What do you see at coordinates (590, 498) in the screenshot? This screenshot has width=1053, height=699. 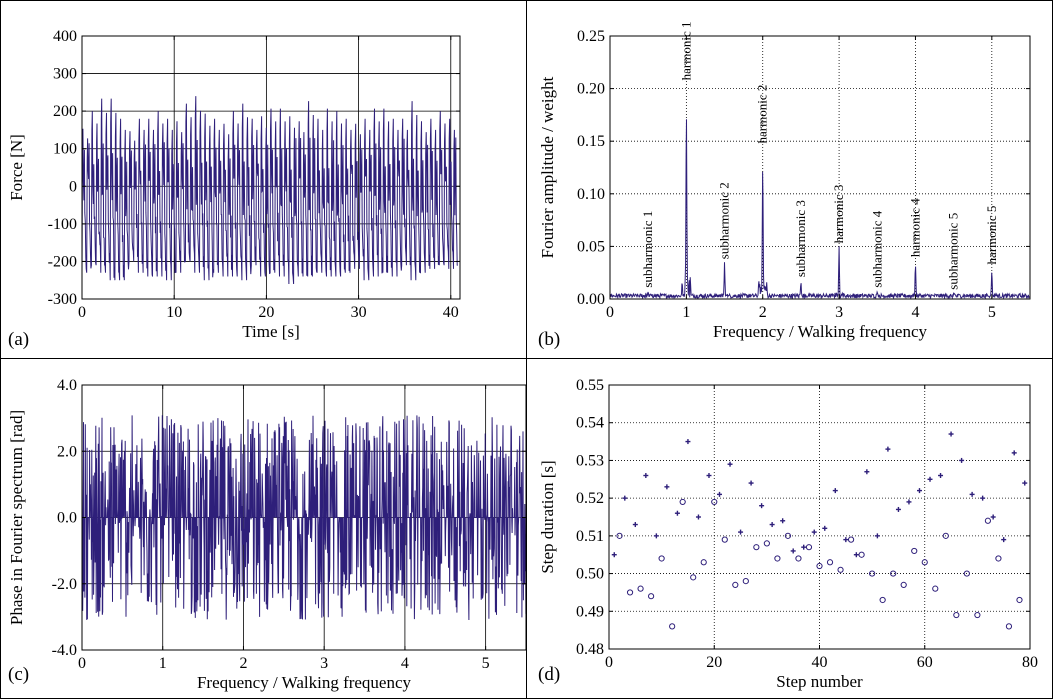 I see `y-tick-label: 0.52` at bounding box center [590, 498].